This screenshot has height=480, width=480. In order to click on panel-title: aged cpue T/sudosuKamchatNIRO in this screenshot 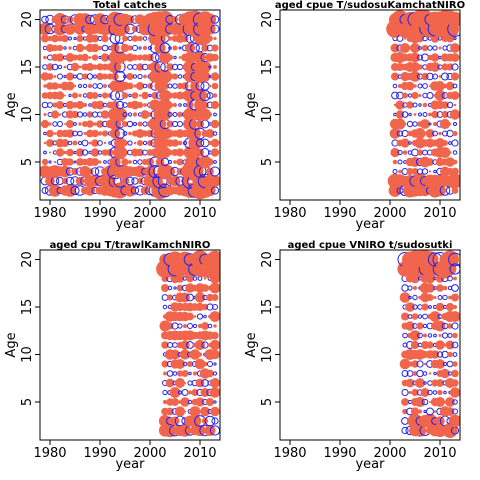, I will do `click(370, 5)`.